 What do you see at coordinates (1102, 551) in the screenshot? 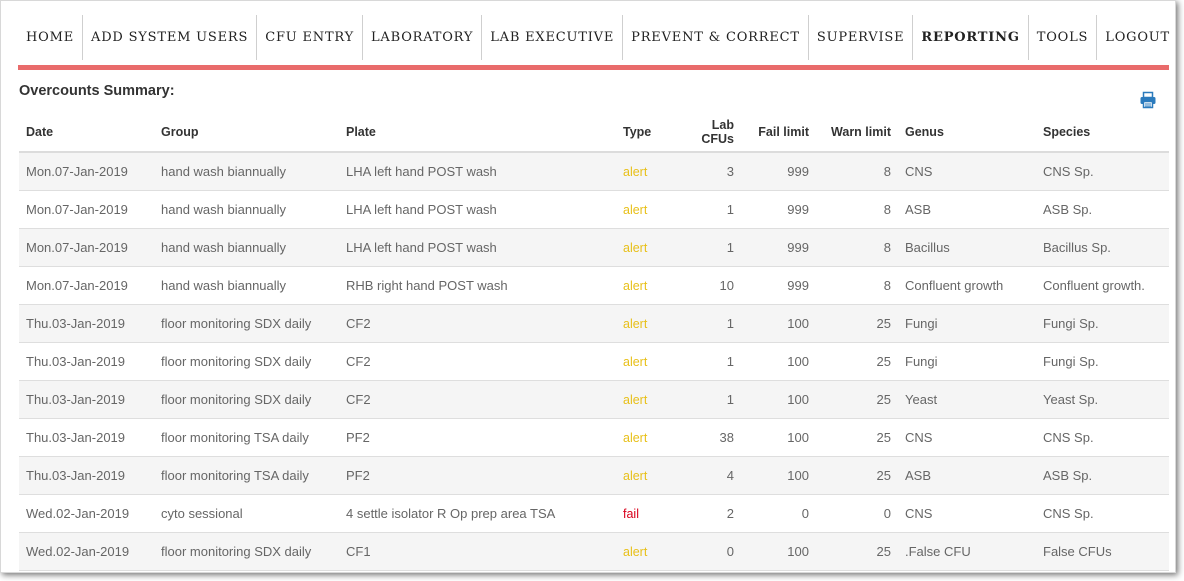
I see `cell-species: False CFUs` at bounding box center [1102, 551].